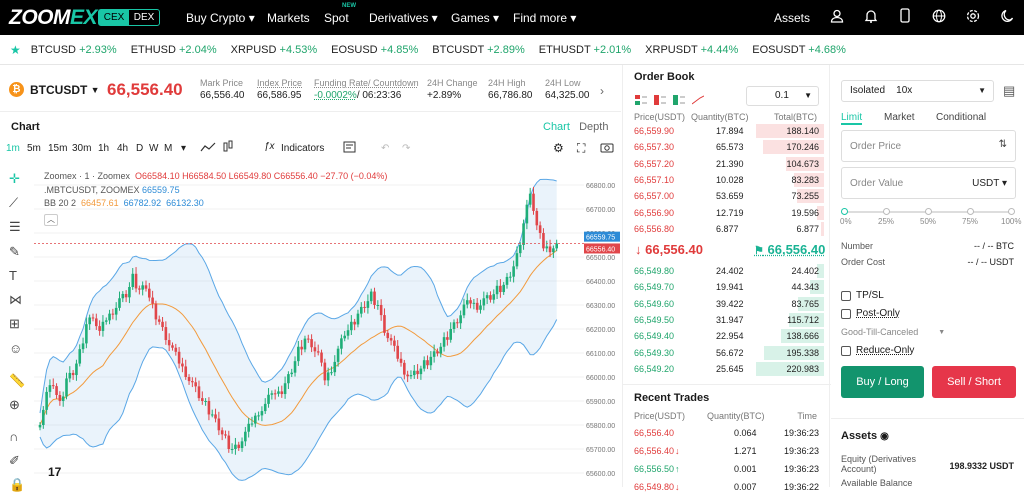 This screenshot has width=1024, height=495. I want to click on tab-depth: Depth, so click(593, 127).